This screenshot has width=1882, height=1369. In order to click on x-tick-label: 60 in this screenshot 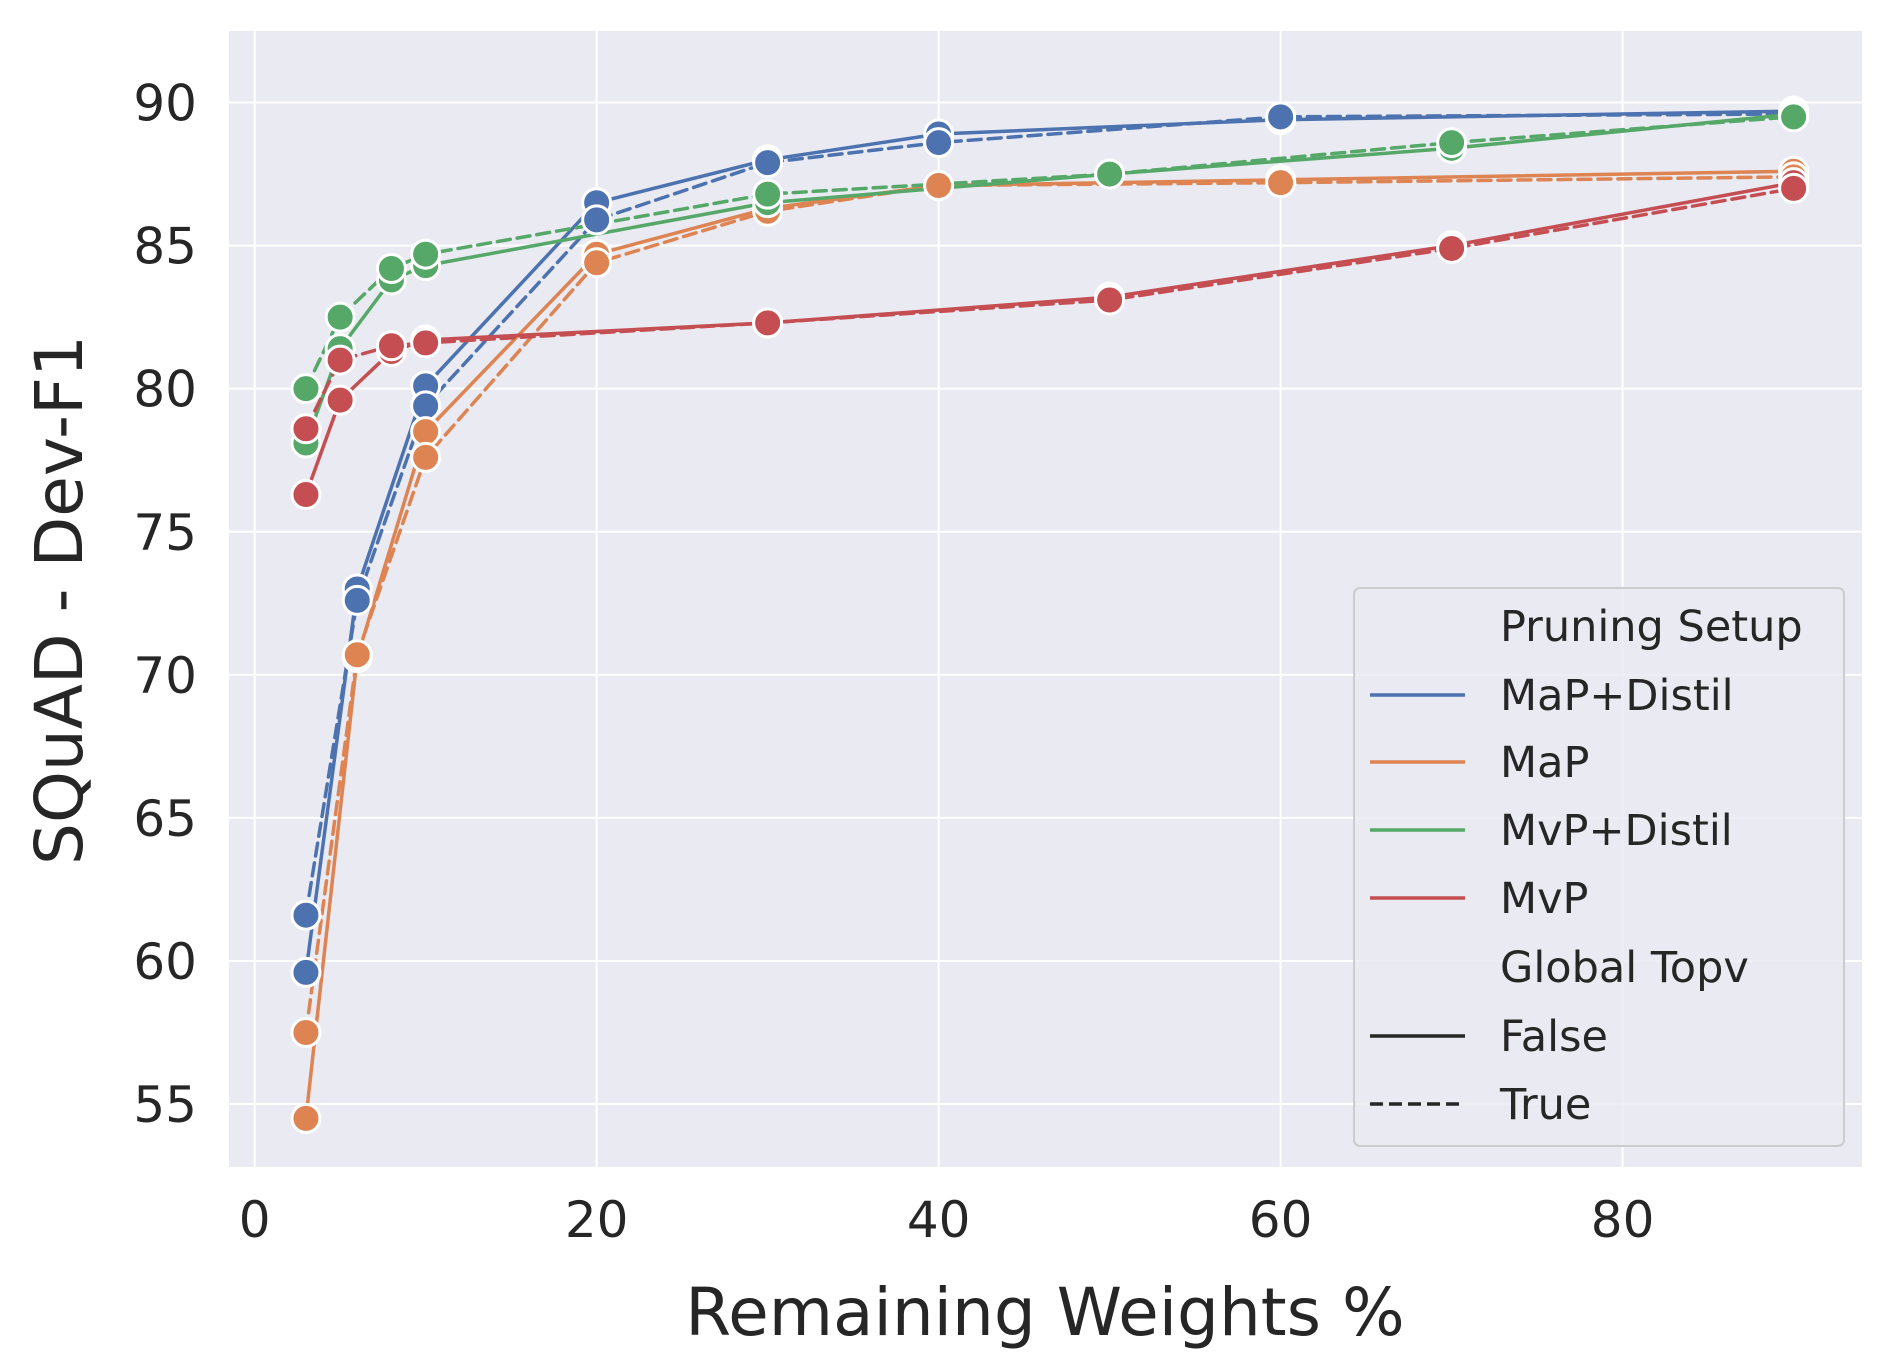, I will do `click(1281, 1220)`.